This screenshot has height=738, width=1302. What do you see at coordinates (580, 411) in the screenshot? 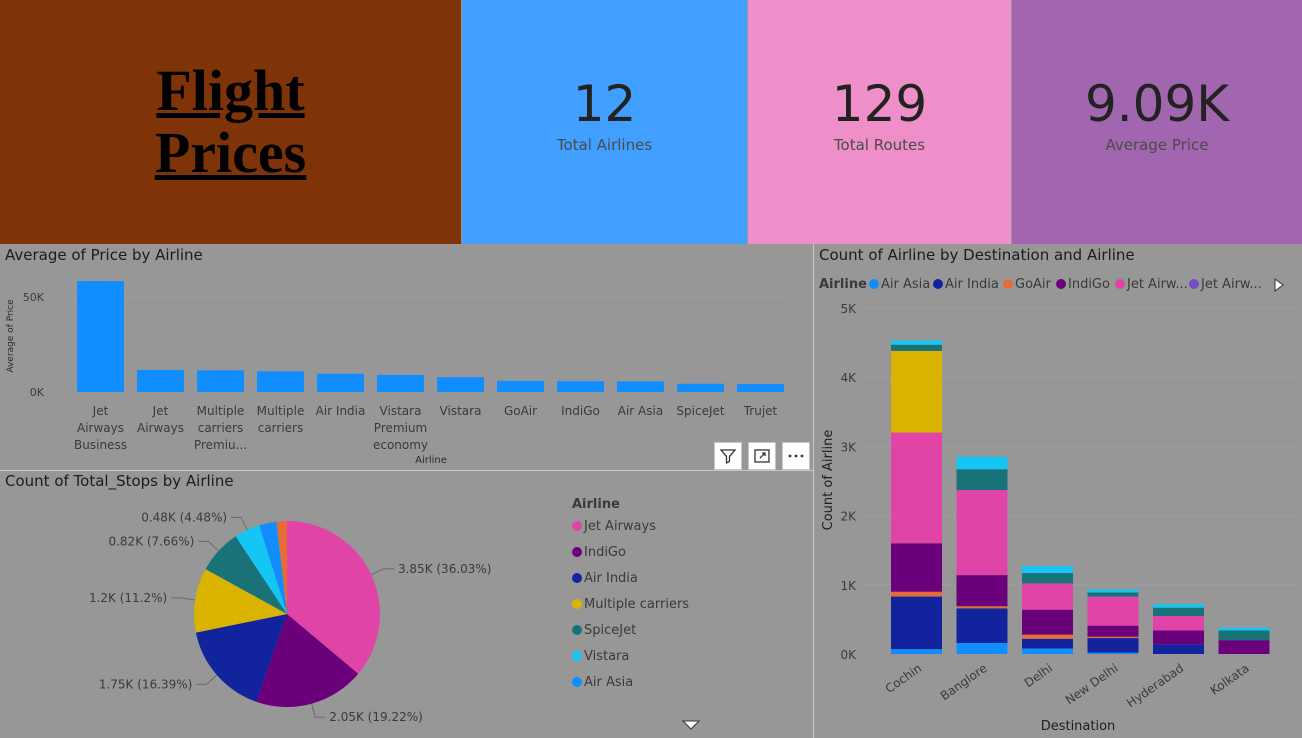
I see `x-tick-label: IndiGo` at bounding box center [580, 411].